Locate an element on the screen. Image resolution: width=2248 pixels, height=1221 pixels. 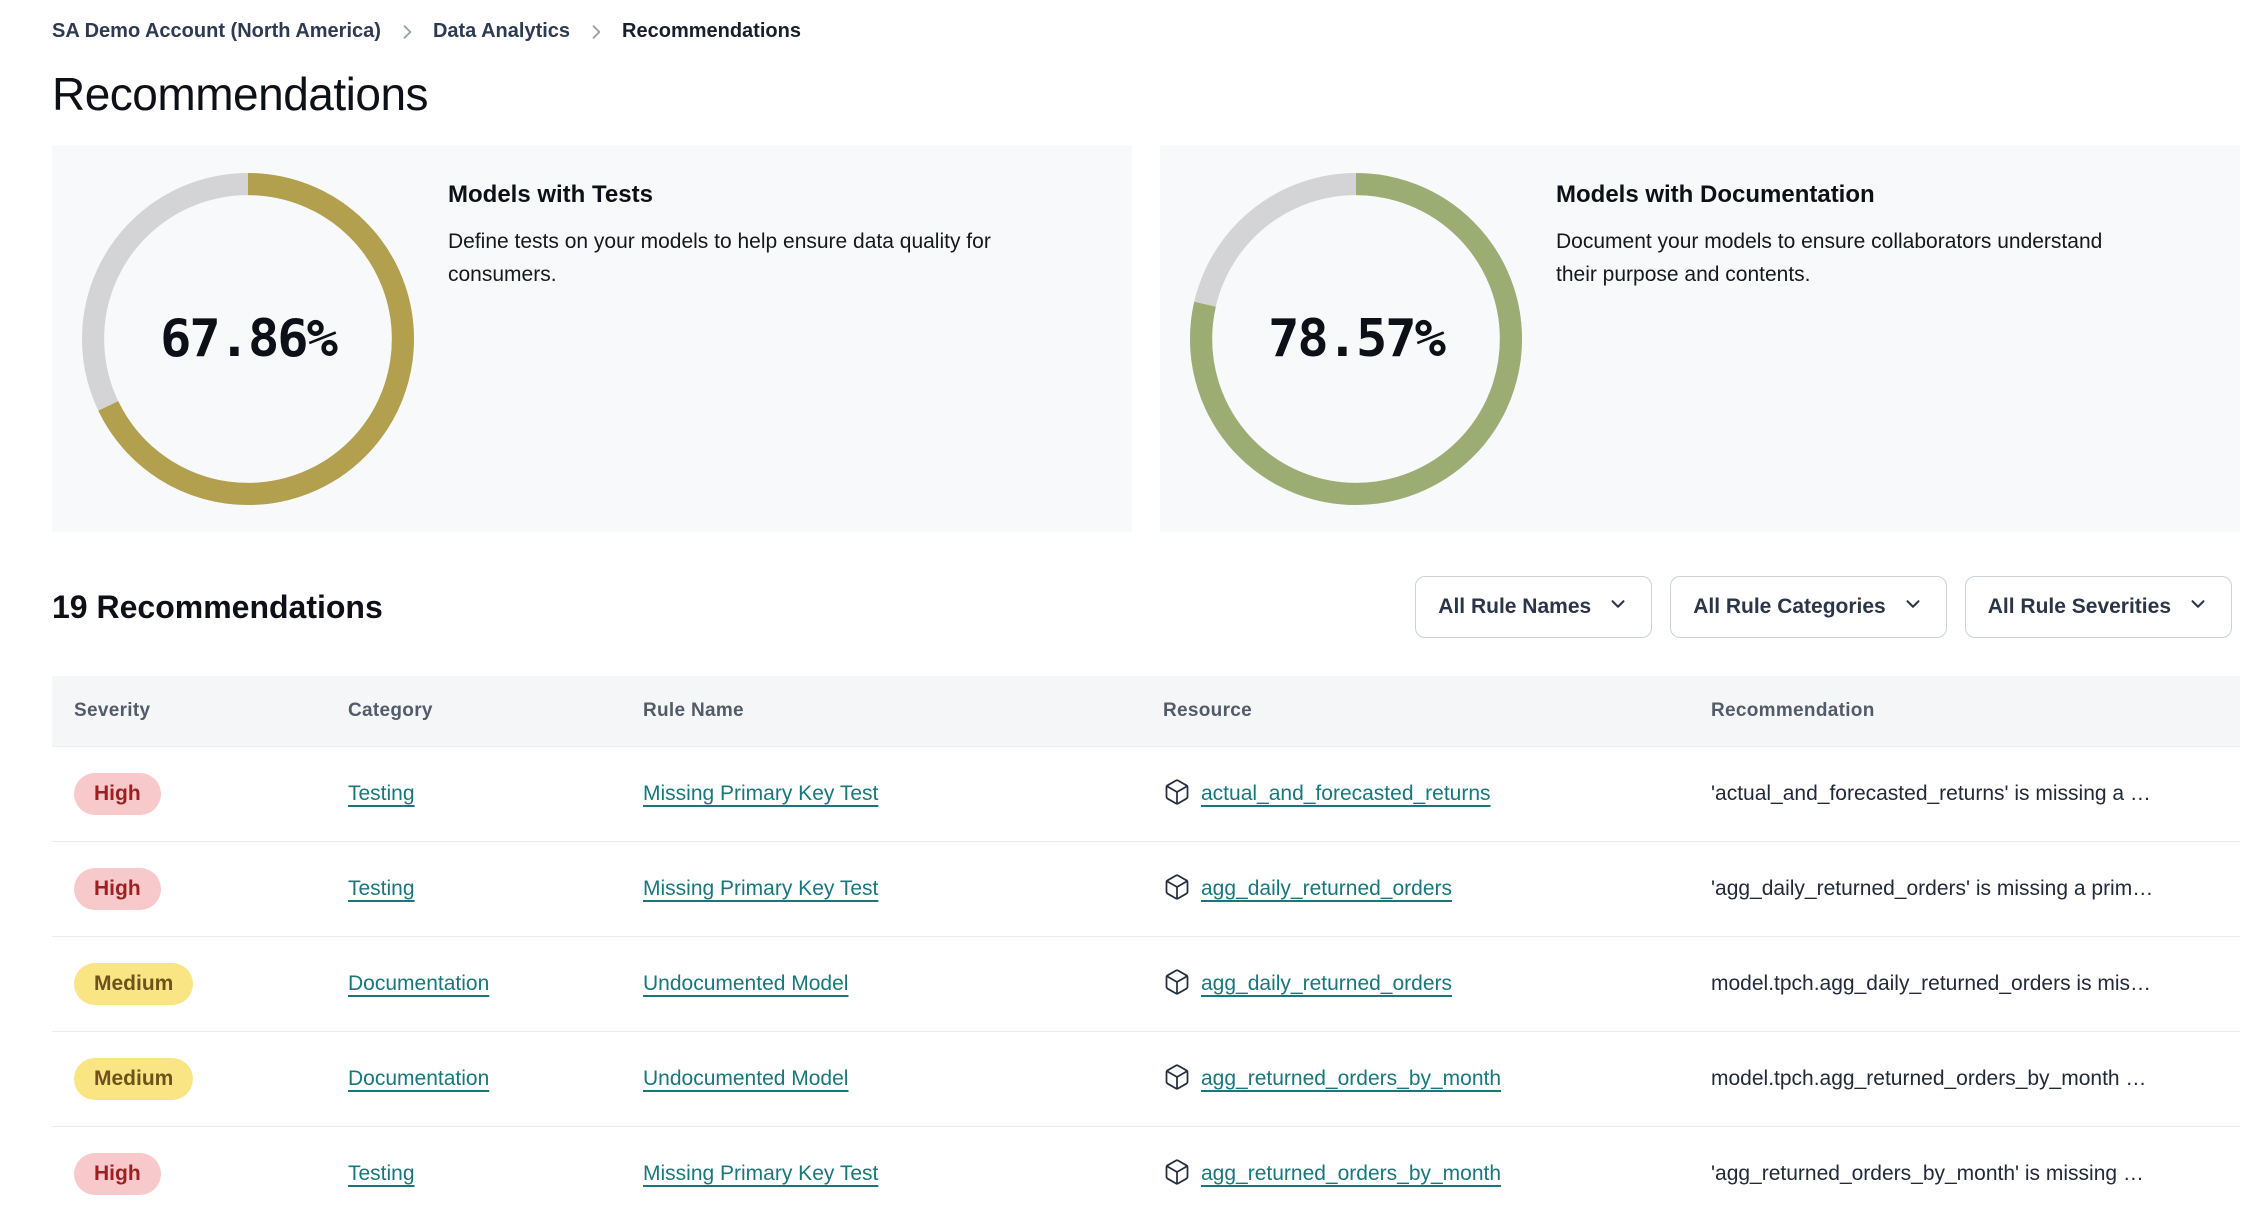
donut-percentage: 78.57% is located at coordinates (1357, 339).